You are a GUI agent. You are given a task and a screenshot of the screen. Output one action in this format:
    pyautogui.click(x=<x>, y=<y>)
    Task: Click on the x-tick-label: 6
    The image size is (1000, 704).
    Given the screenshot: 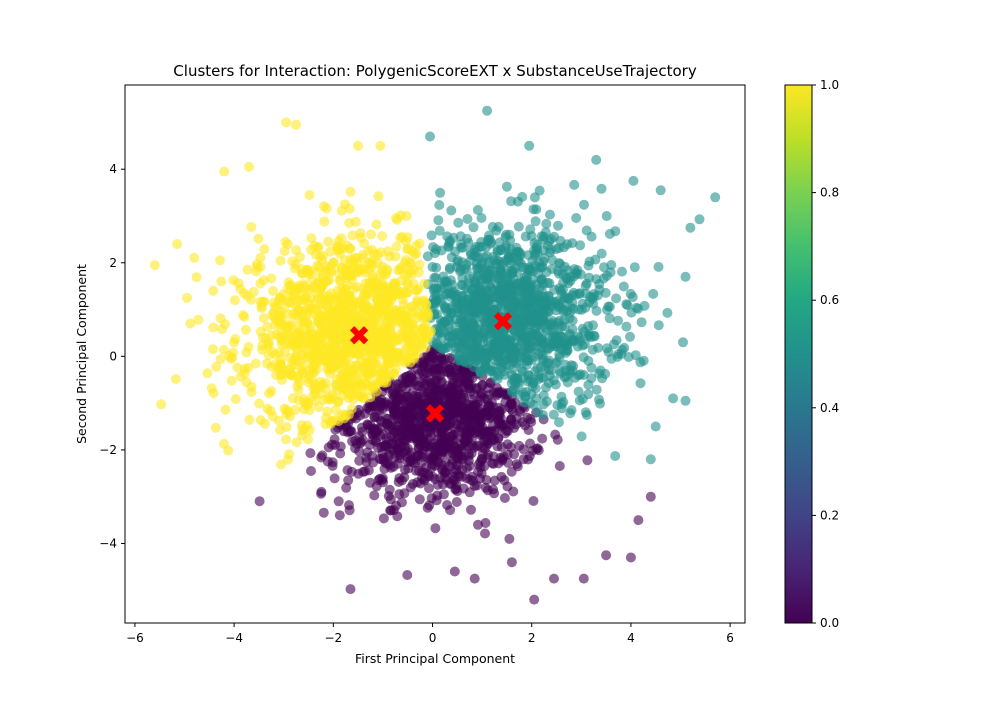 What is the action you would take?
    pyautogui.click(x=730, y=638)
    